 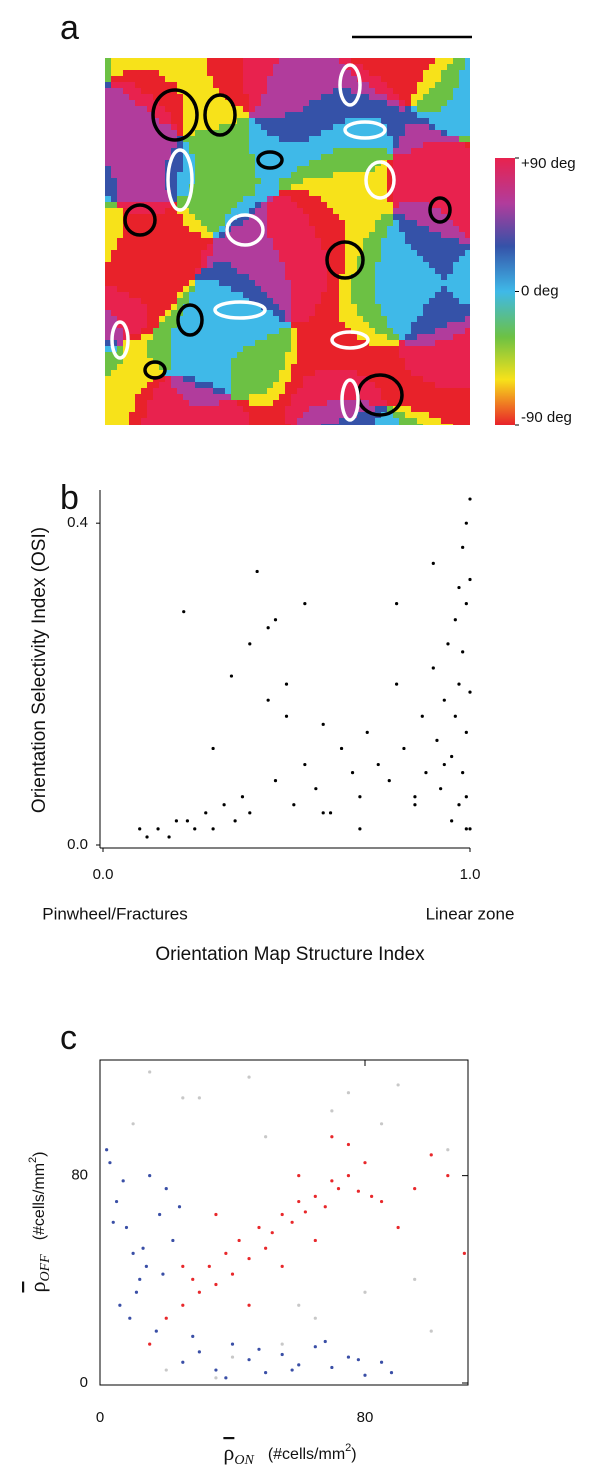 I want to click on plot-frame, so click(x=284, y=1222).